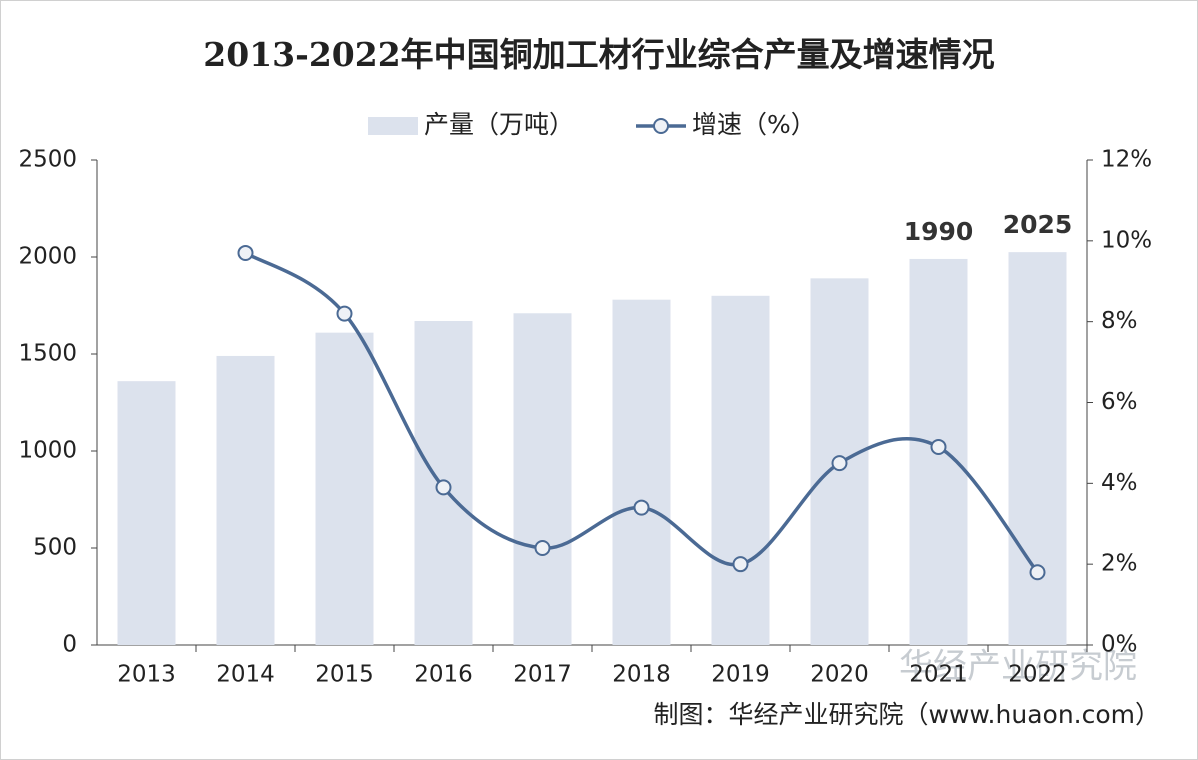 Image resolution: width=1198 pixels, height=760 pixels. Describe the element at coordinates (393, 126) in the screenshot. I see `legend-swatch` at that location.